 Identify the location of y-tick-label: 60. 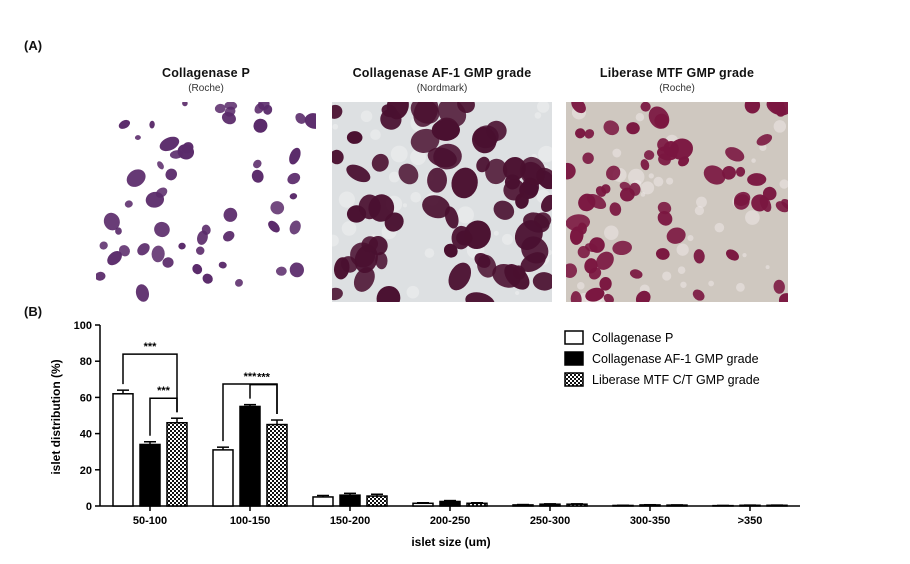
(86, 398).